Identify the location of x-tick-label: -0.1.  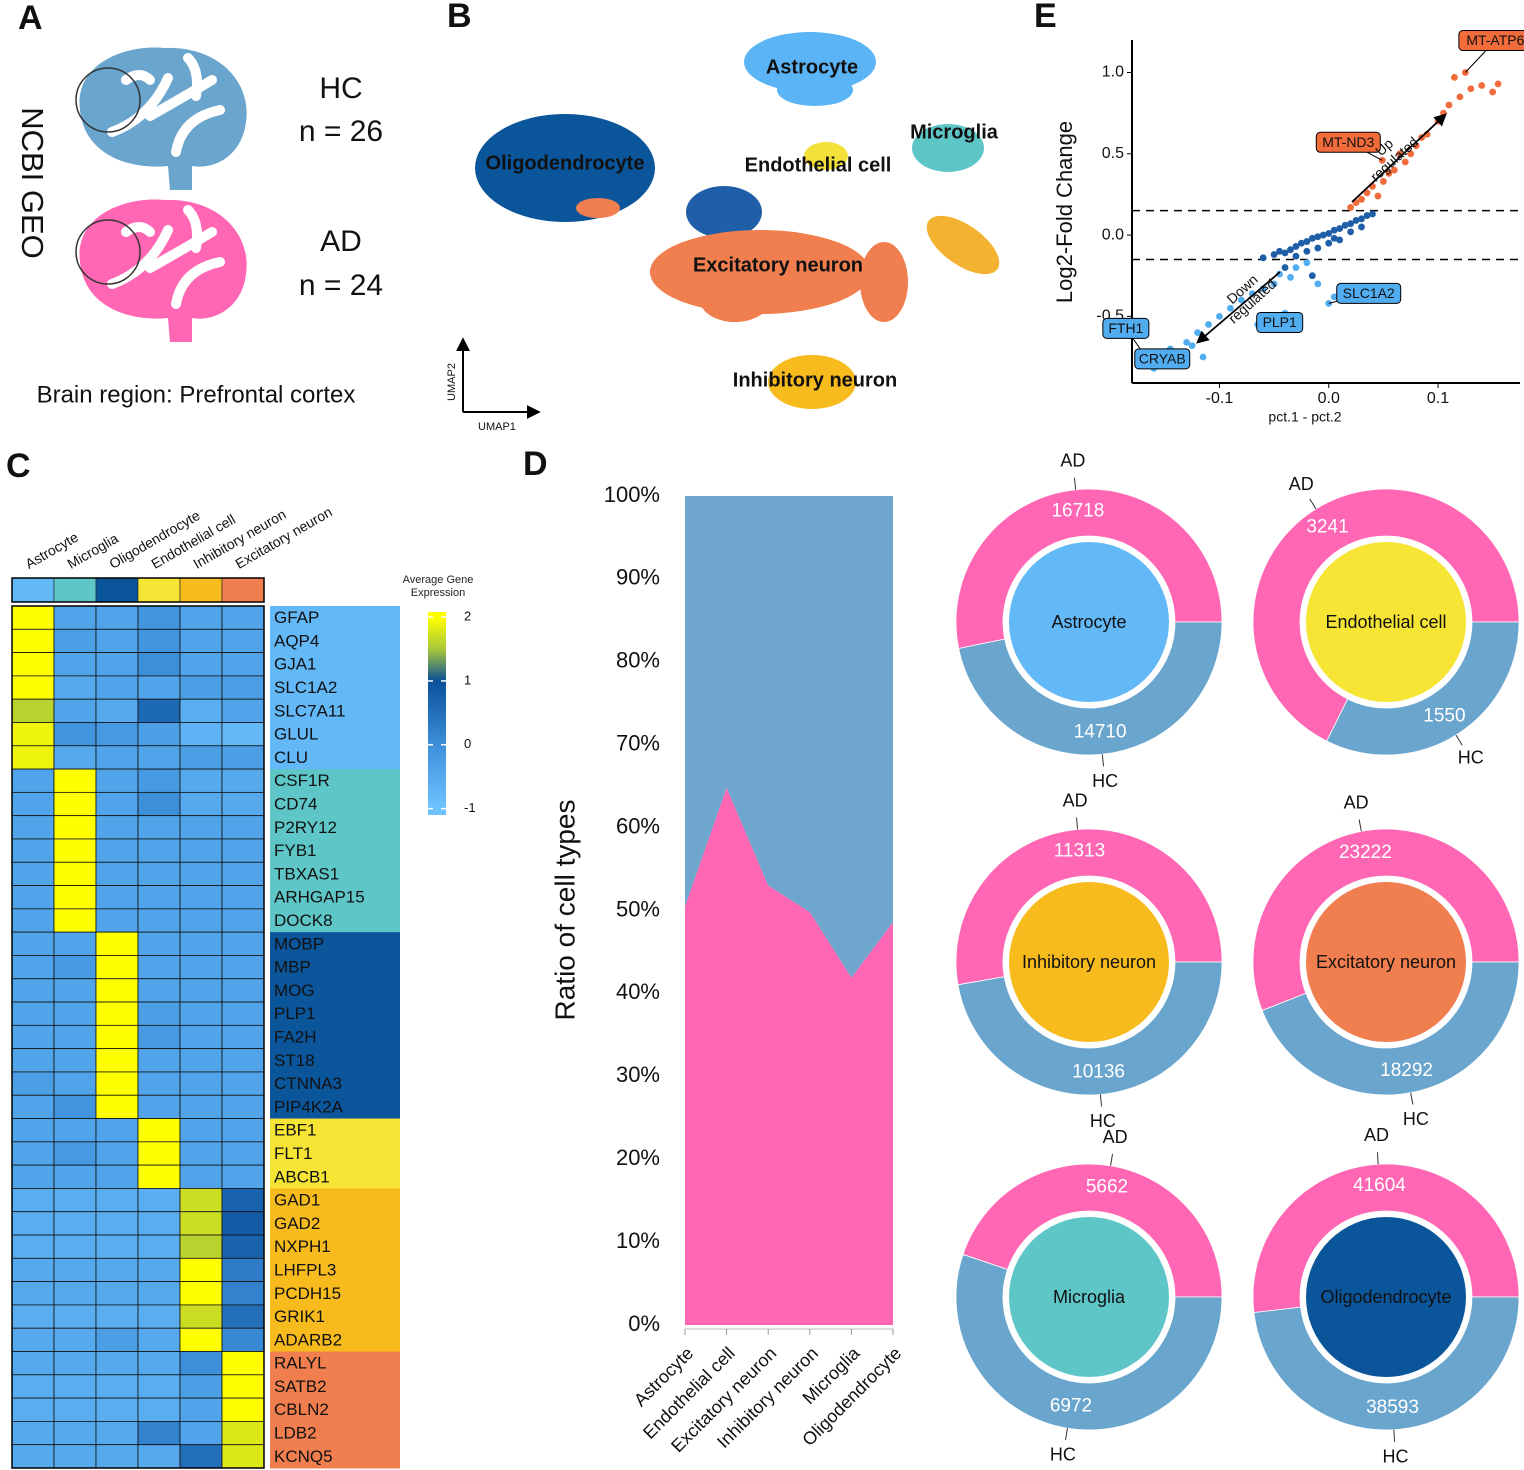
(1220, 398).